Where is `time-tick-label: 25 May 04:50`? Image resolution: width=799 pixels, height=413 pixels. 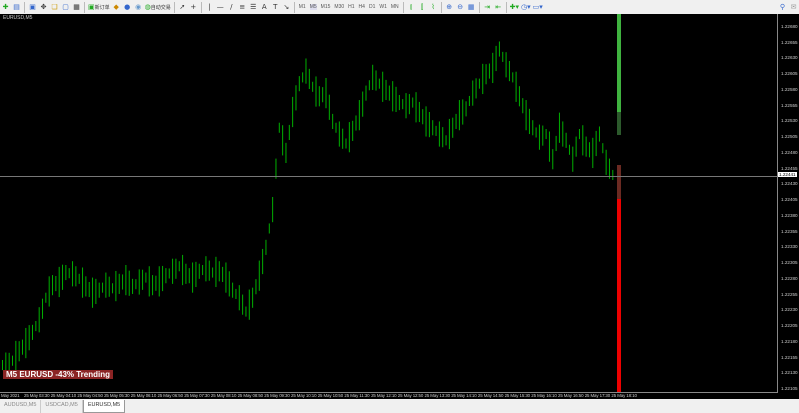 time-tick-label: 25 May 04:50 is located at coordinates (90, 395).